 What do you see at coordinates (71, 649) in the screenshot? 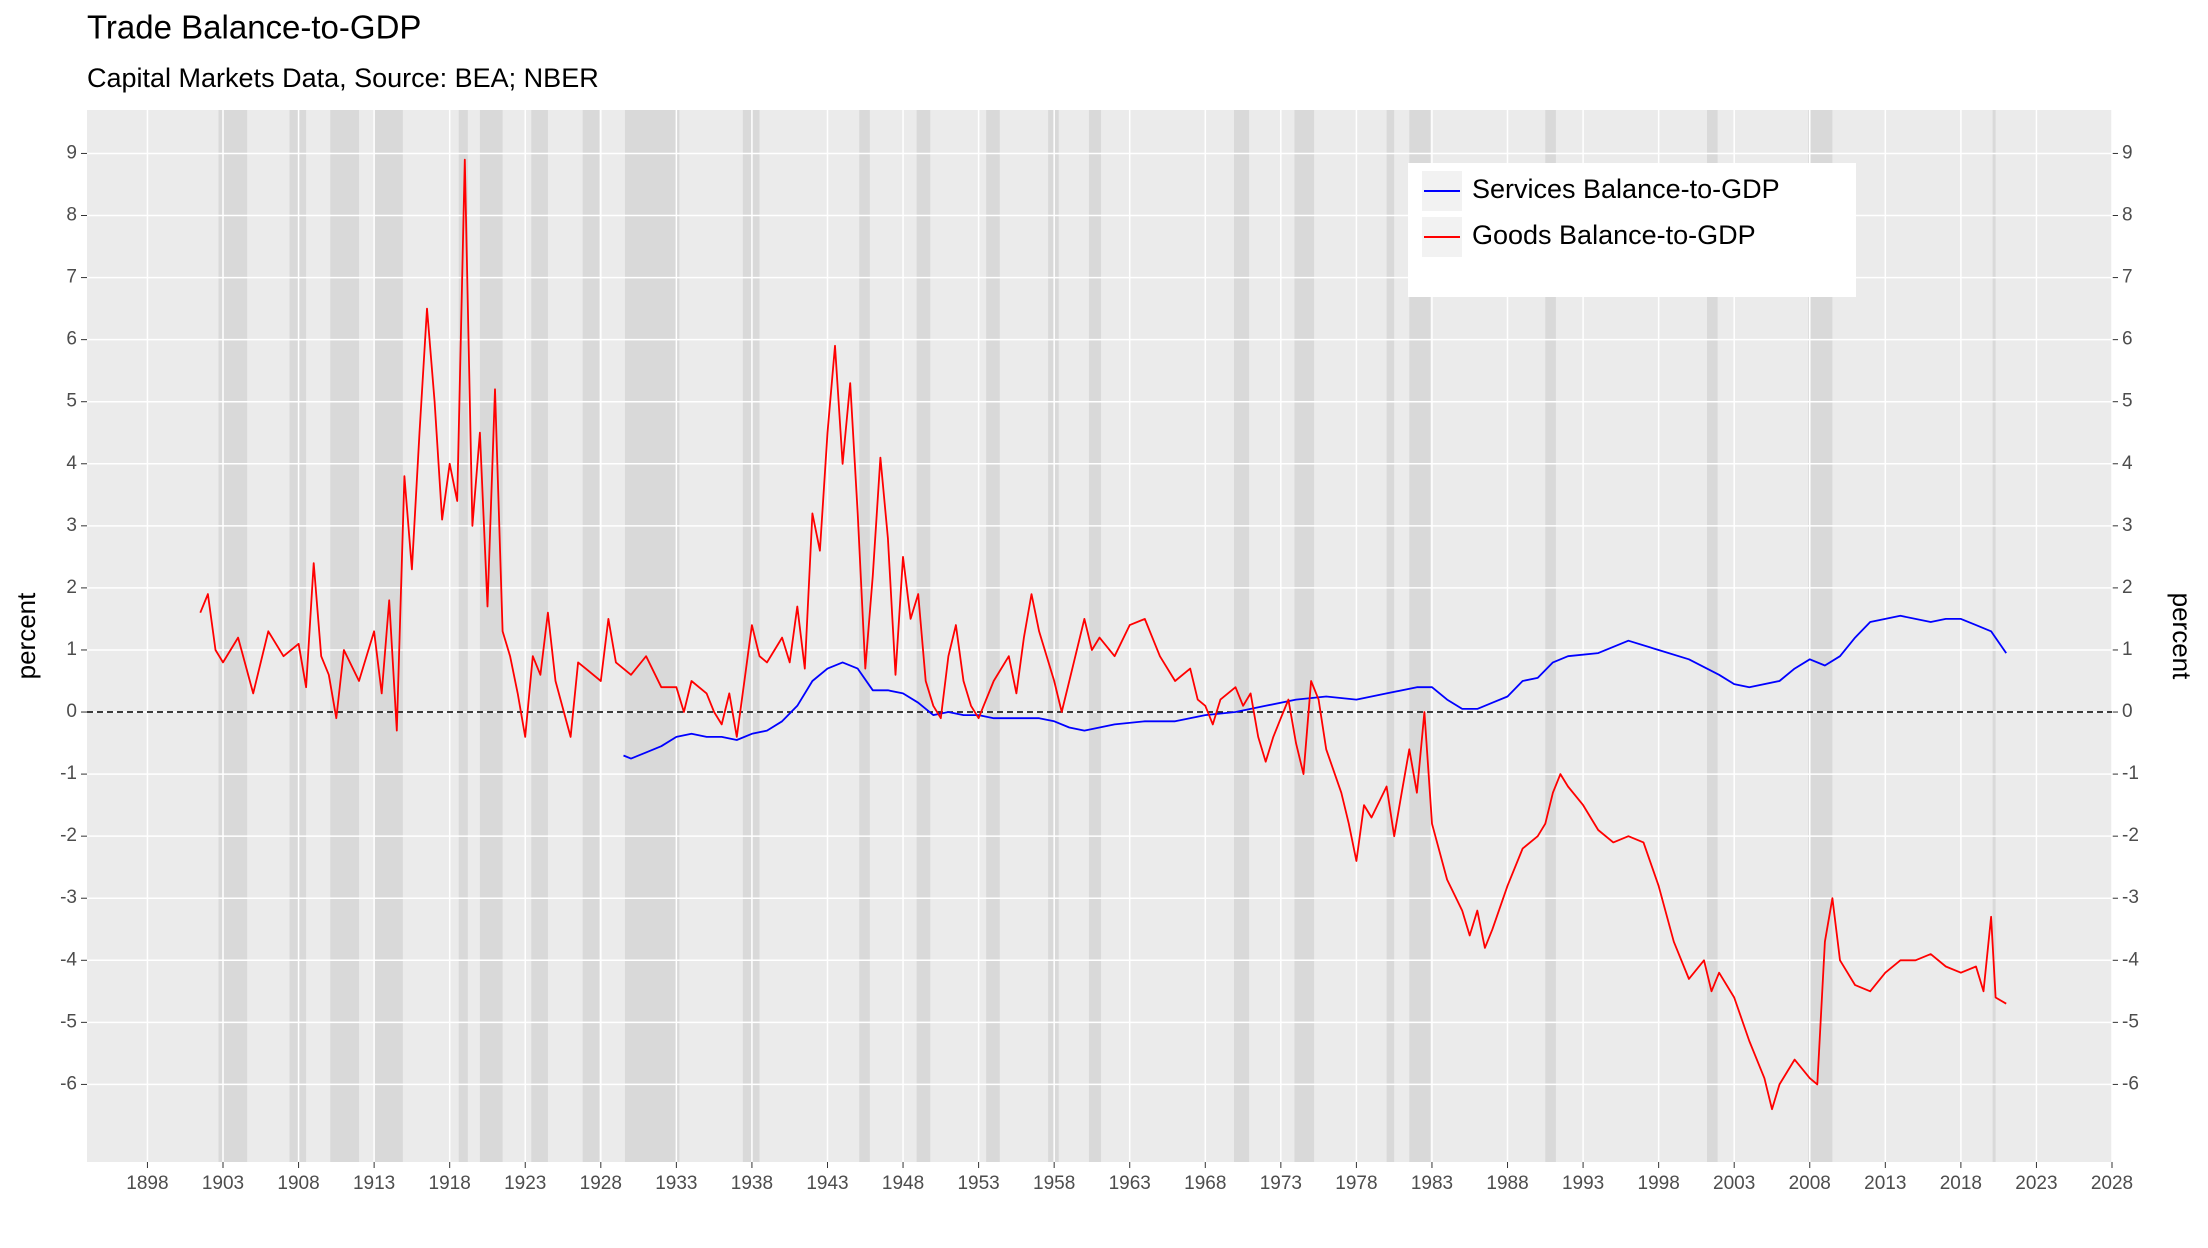
I see `y-tick-label: 1` at bounding box center [71, 649].